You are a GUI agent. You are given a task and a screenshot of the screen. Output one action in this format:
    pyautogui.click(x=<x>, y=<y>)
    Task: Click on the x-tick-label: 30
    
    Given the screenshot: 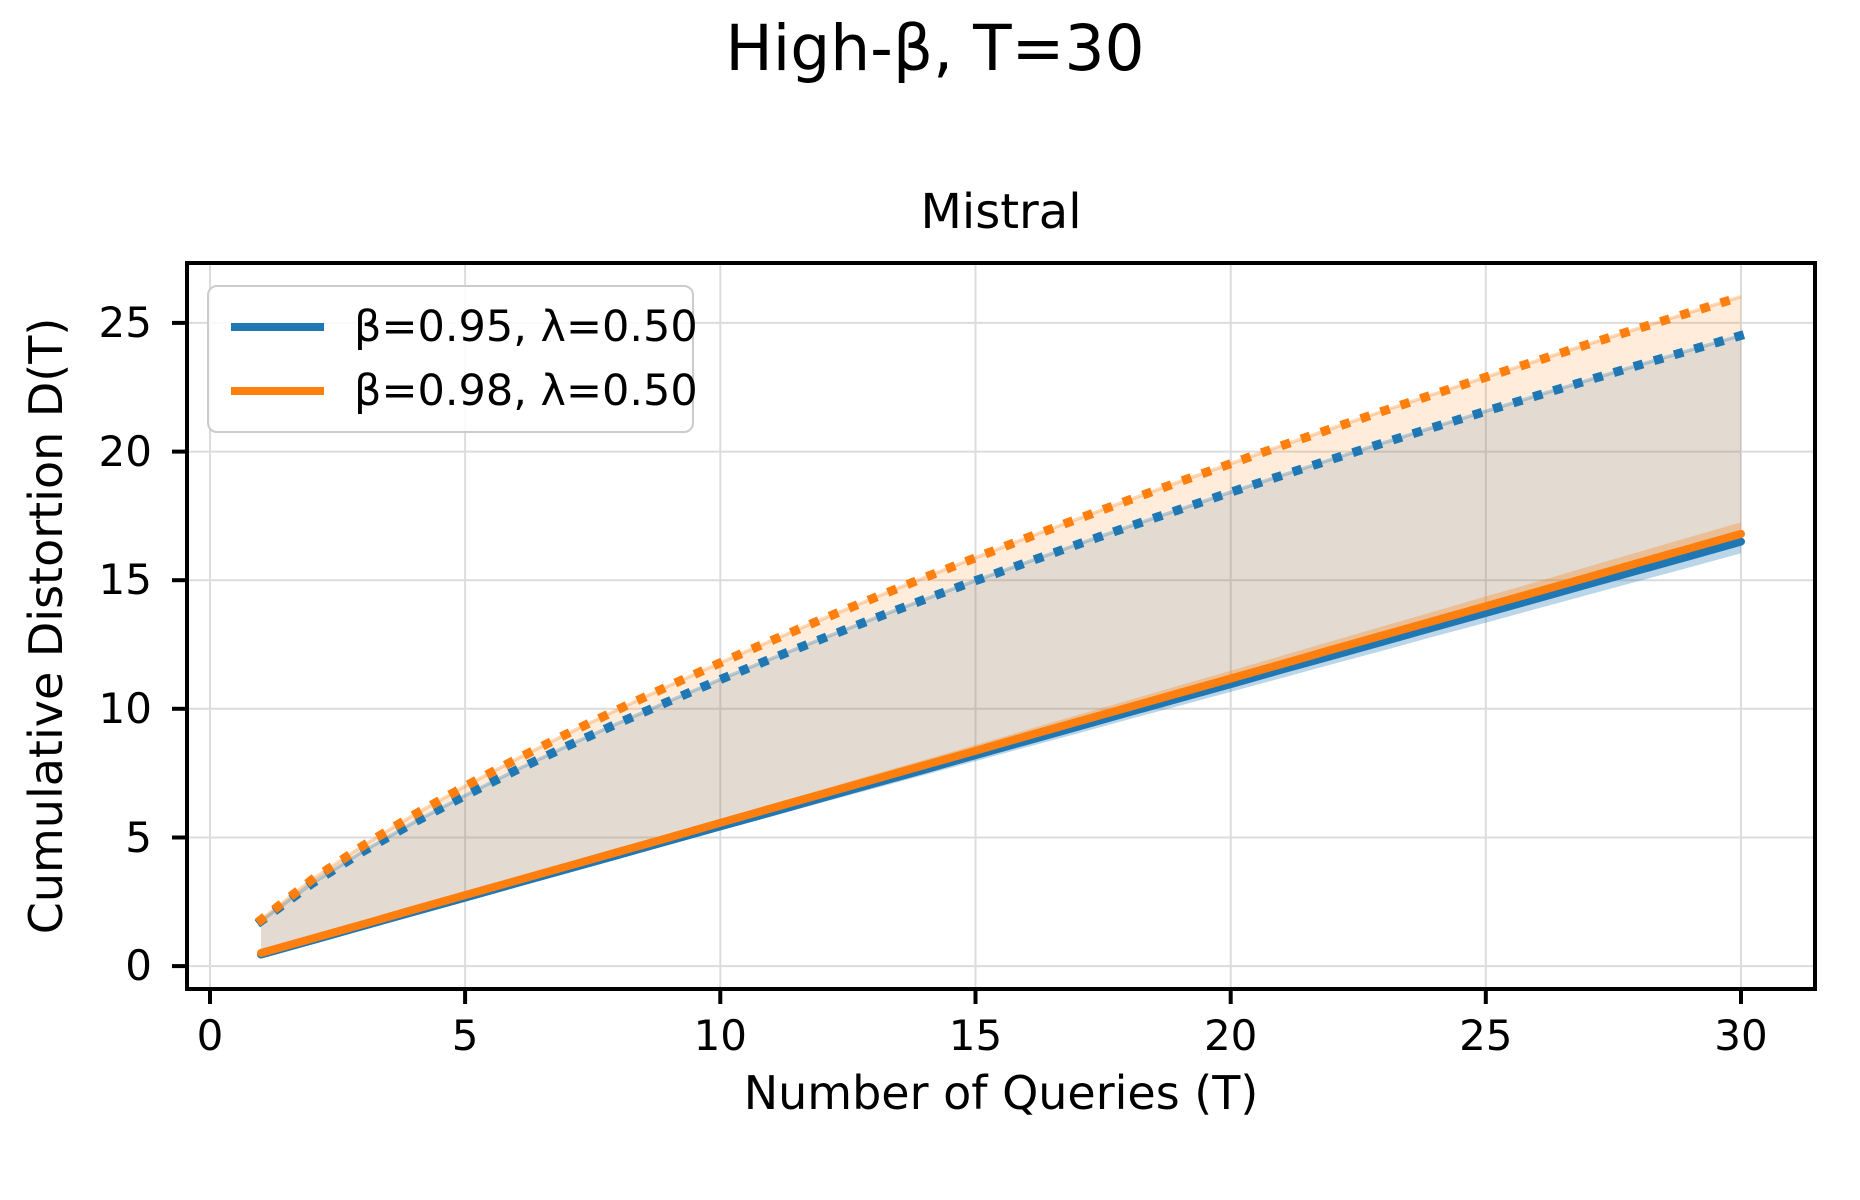 What is the action you would take?
    pyautogui.click(x=1741, y=1035)
    